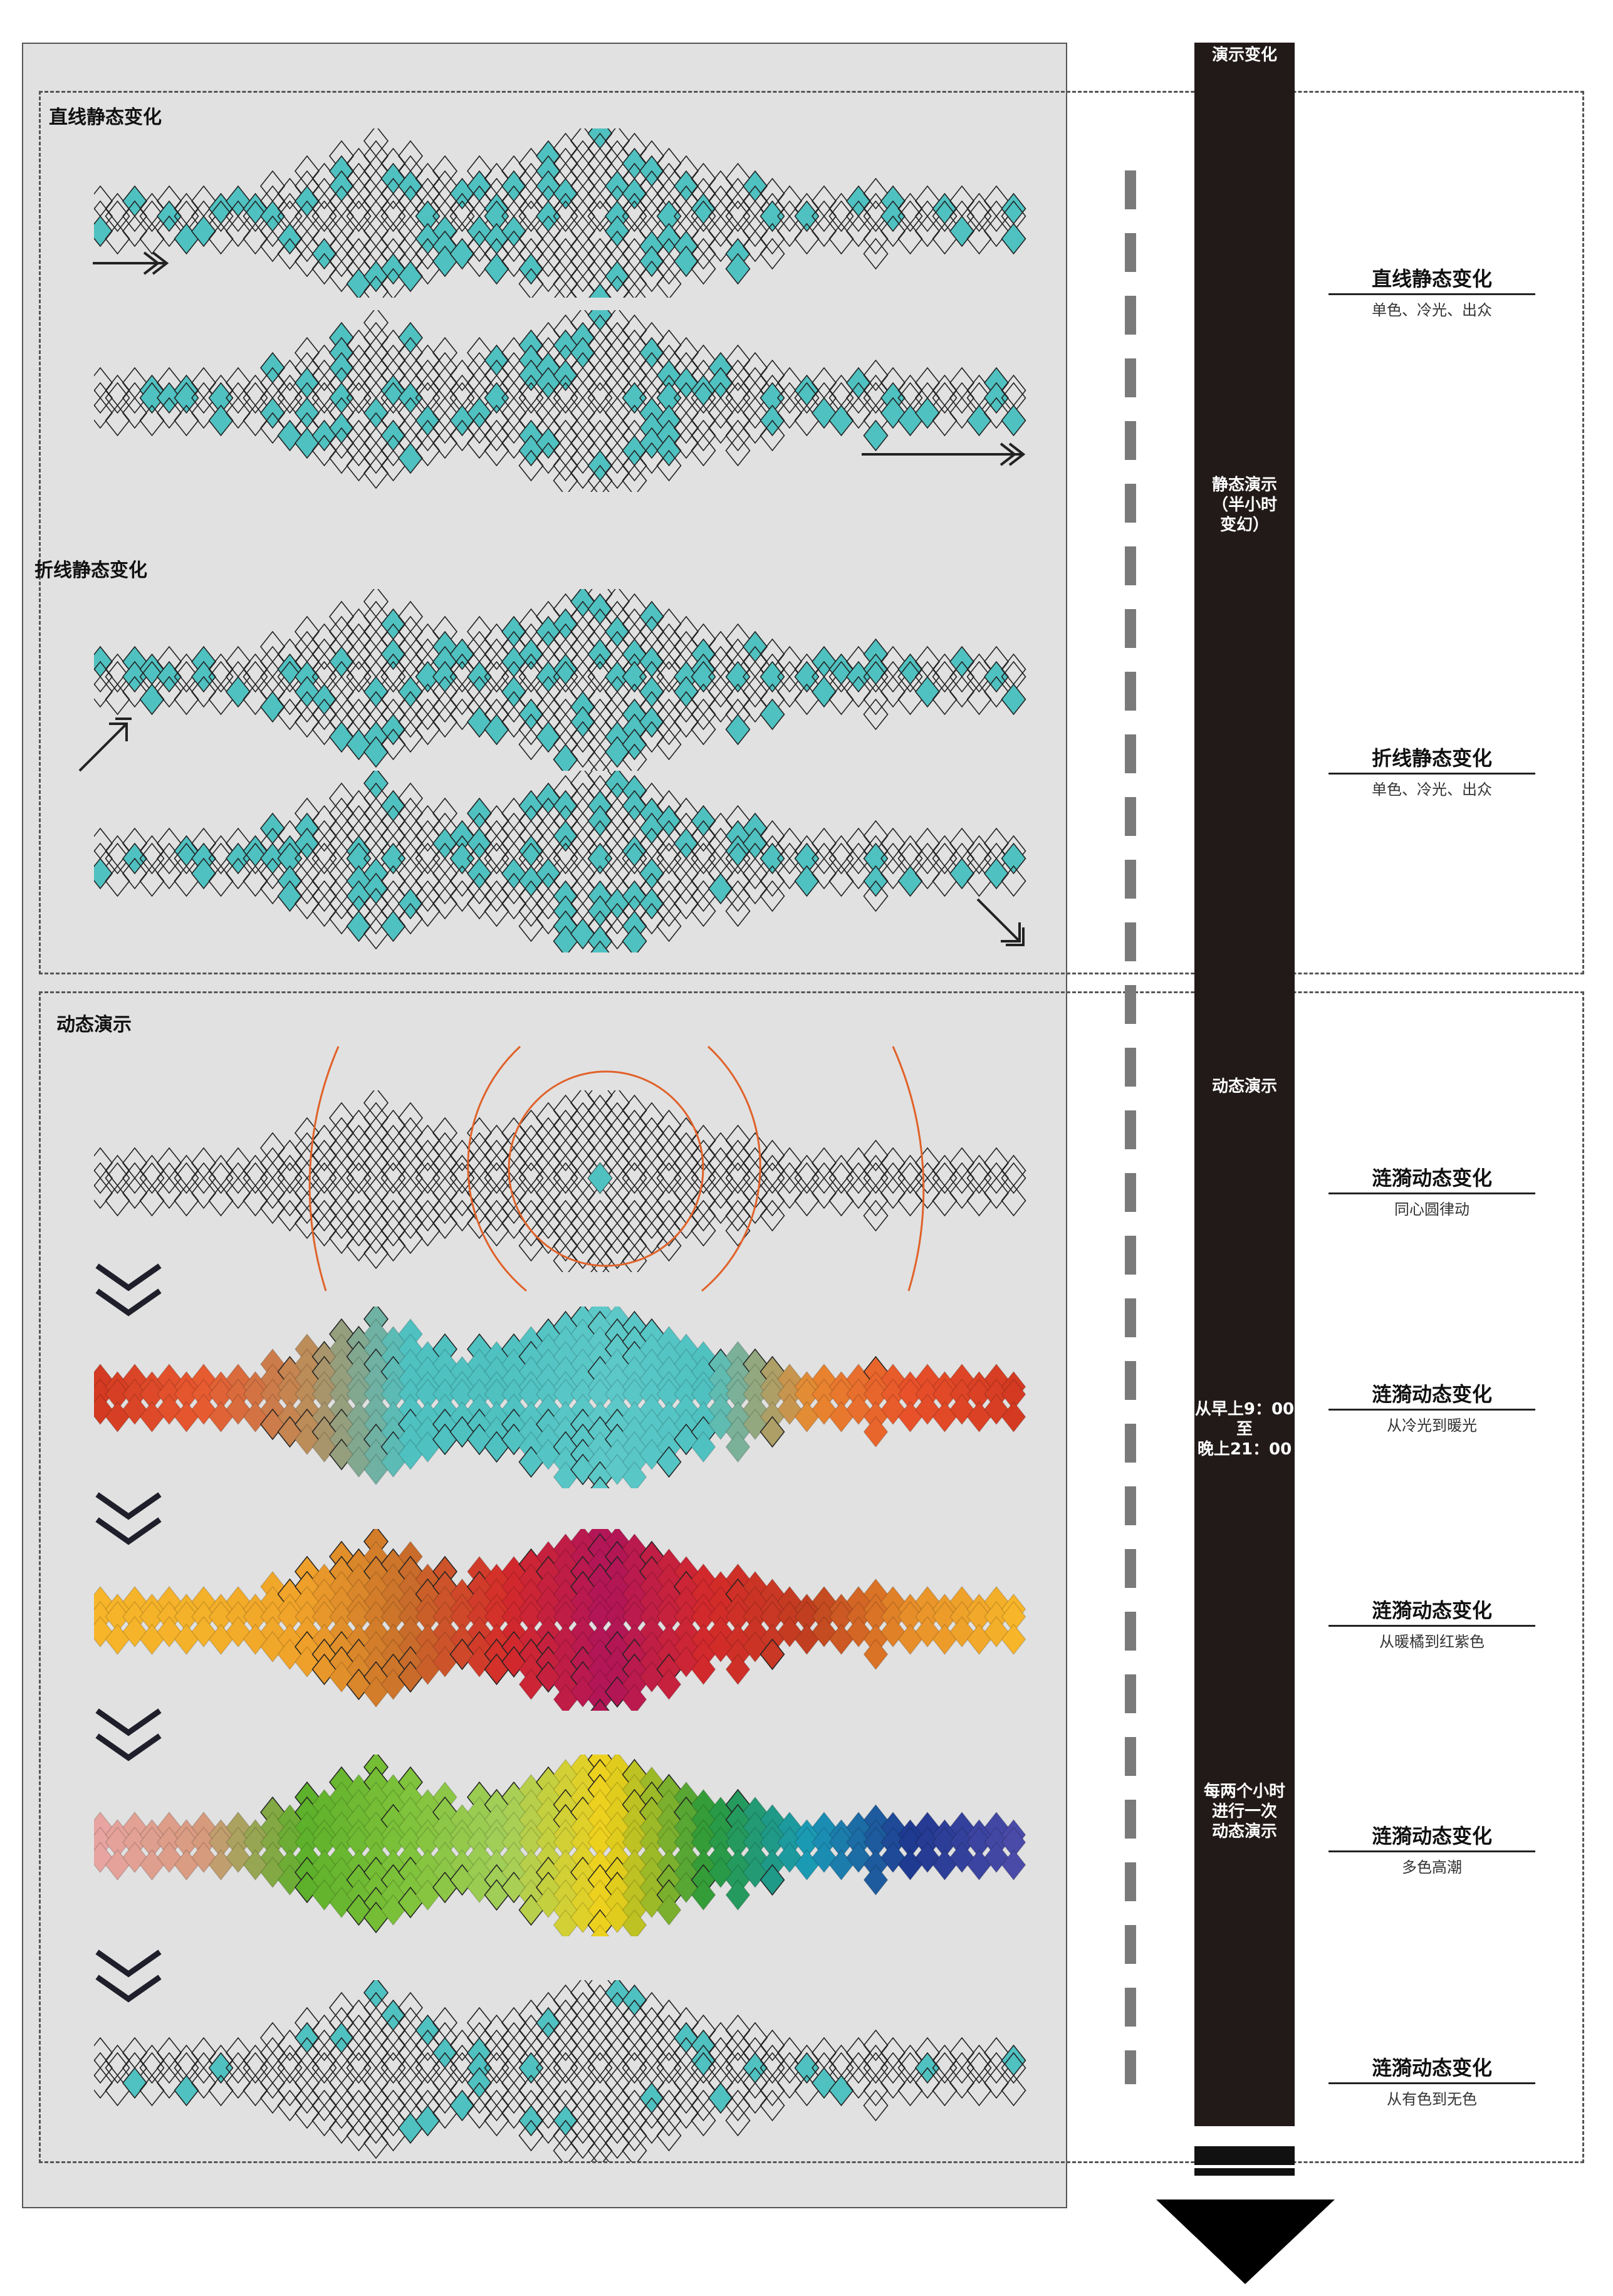 Image resolution: width=1613 pixels, height=2296 pixels. What do you see at coordinates (606, 1168) in the screenshot?
I see `ripple-ring-inner` at bounding box center [606, 1168].